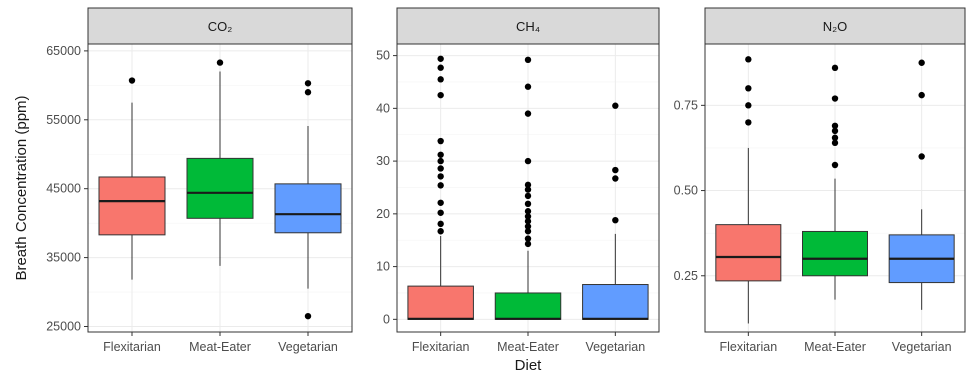  Describe the element at coordinates (383, 214) in the screenshot. I see `y-tick-label: 20` at that location.